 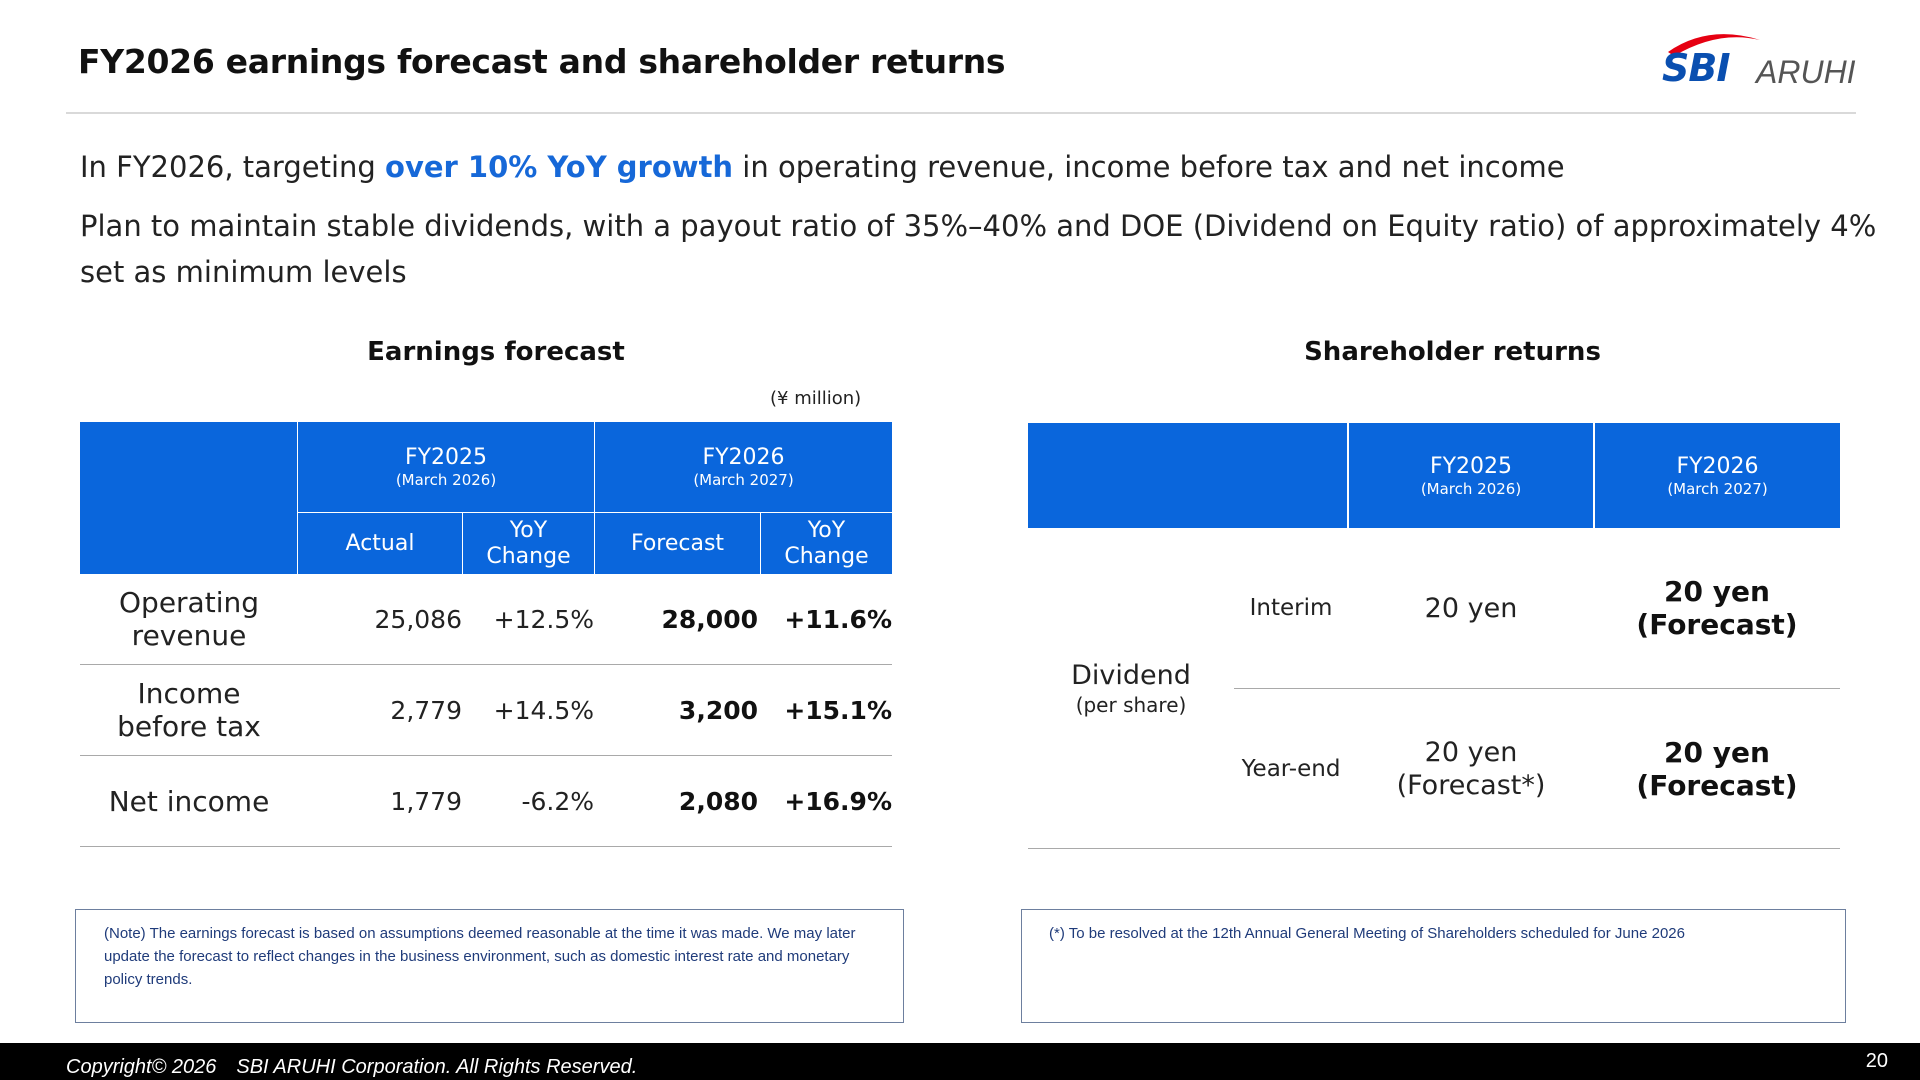 What do you see at coordinates (1876, 1061) in the screenshot?
I see `page-number: 20` at bounding box center [1876, 1061].